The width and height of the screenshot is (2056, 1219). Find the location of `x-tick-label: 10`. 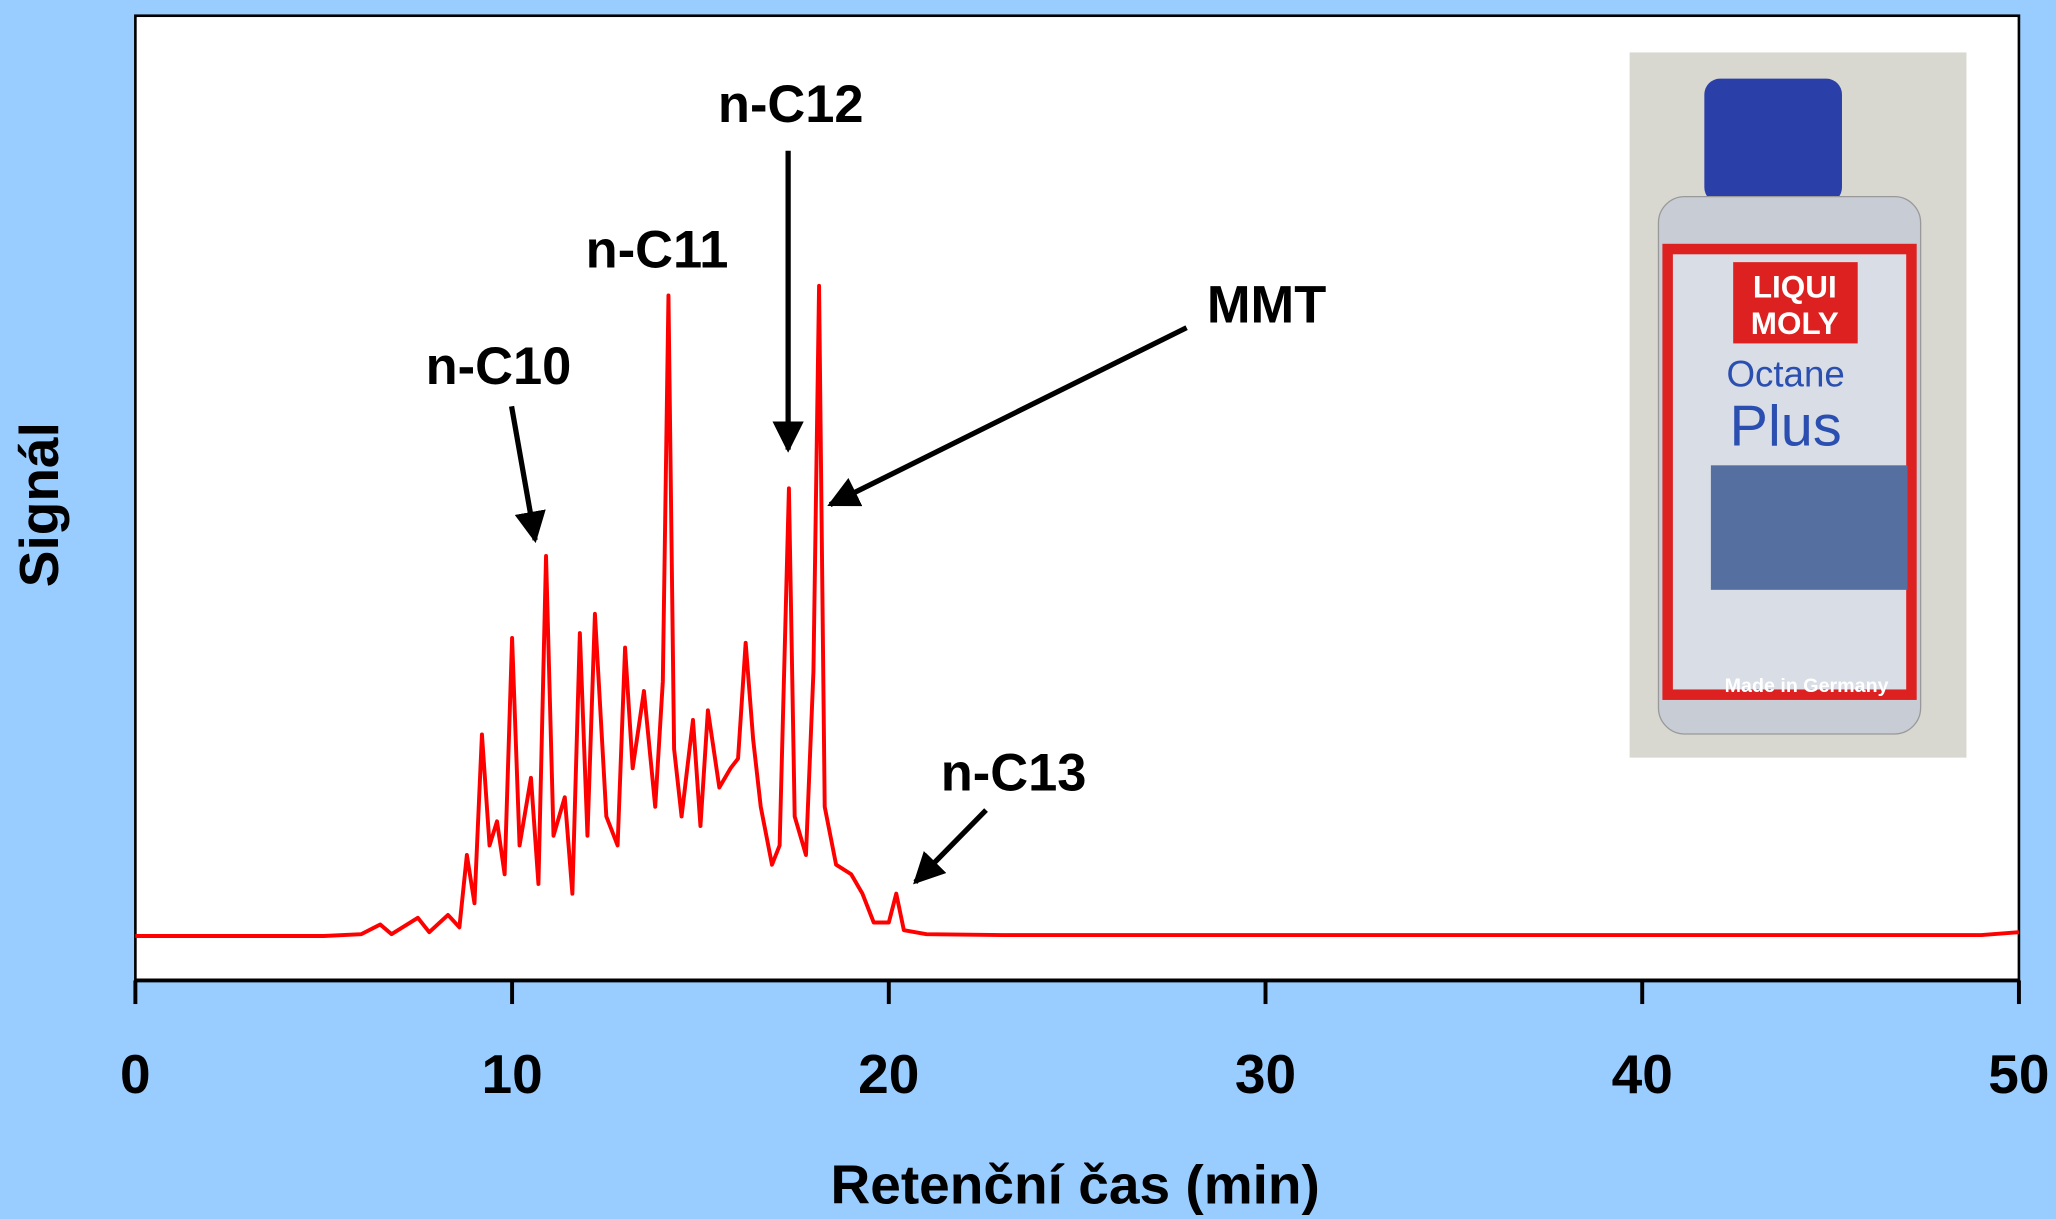

x-tick-label: 10 is located at coordinates (511, 1074).